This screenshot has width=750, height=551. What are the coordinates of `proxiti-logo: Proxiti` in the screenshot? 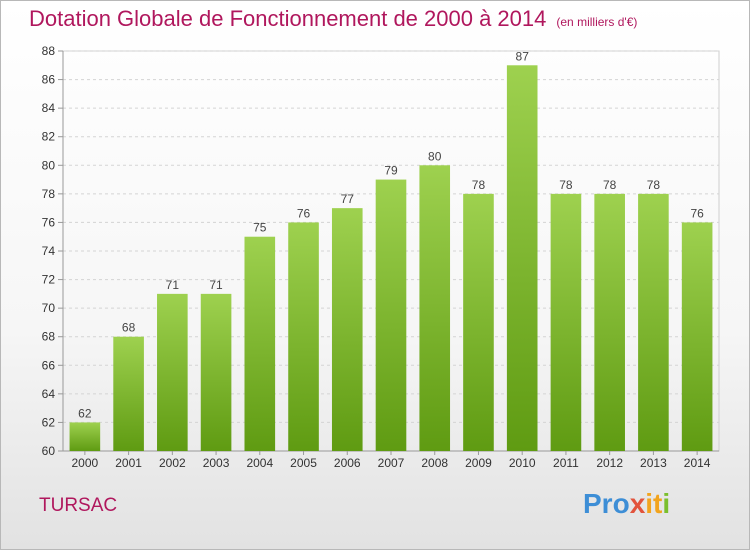 It's located at (626, 504).